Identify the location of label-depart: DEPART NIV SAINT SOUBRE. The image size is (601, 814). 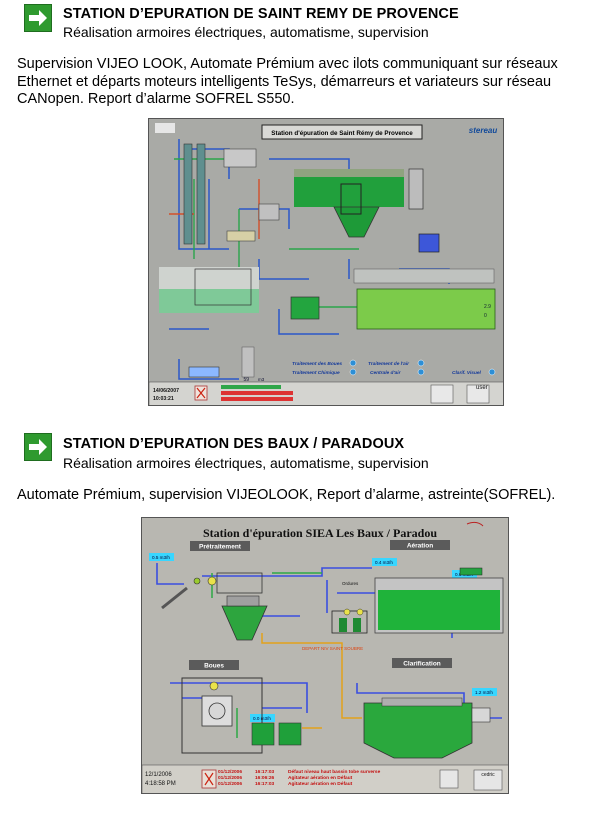
(332, 648).